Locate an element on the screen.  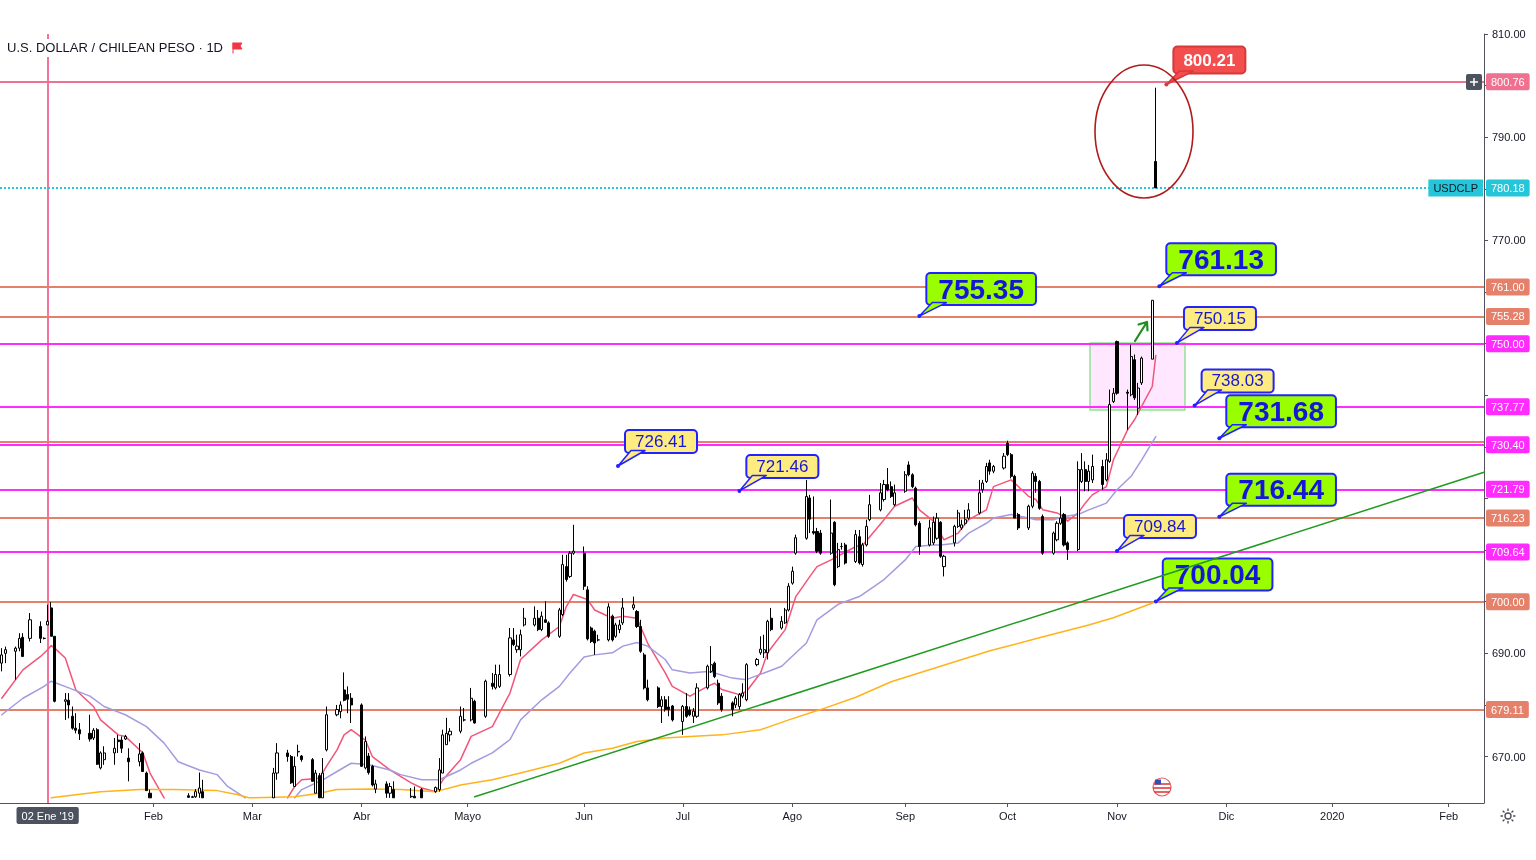
annotation: 738.03 is located at coordinates (1237, 381).